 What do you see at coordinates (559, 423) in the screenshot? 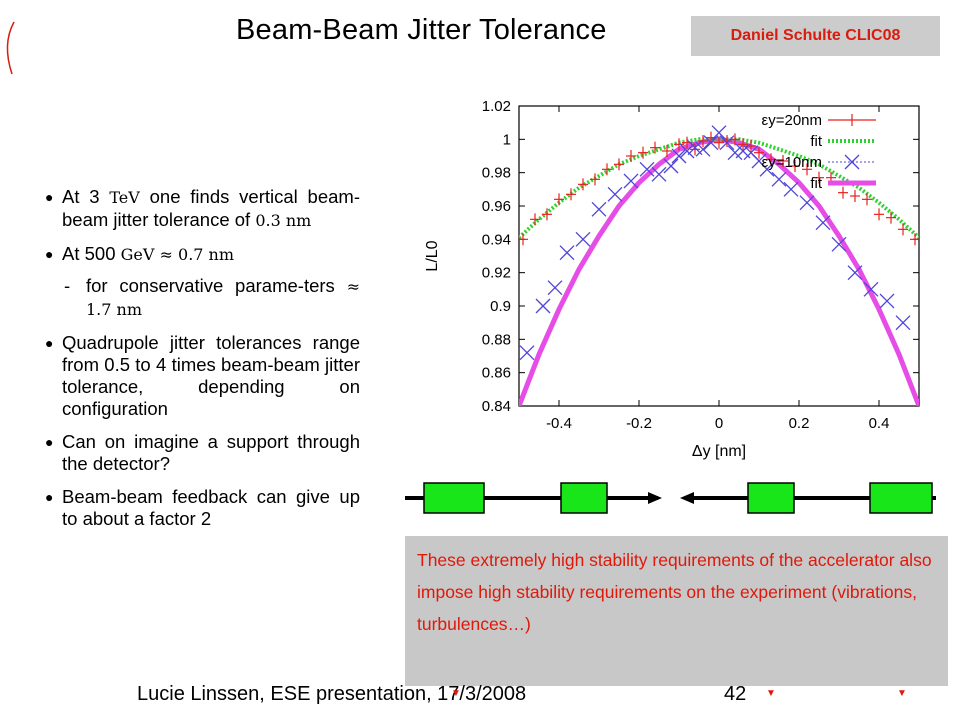
I see `x-tick-label: -0.4` at bounding box center [559, 423].